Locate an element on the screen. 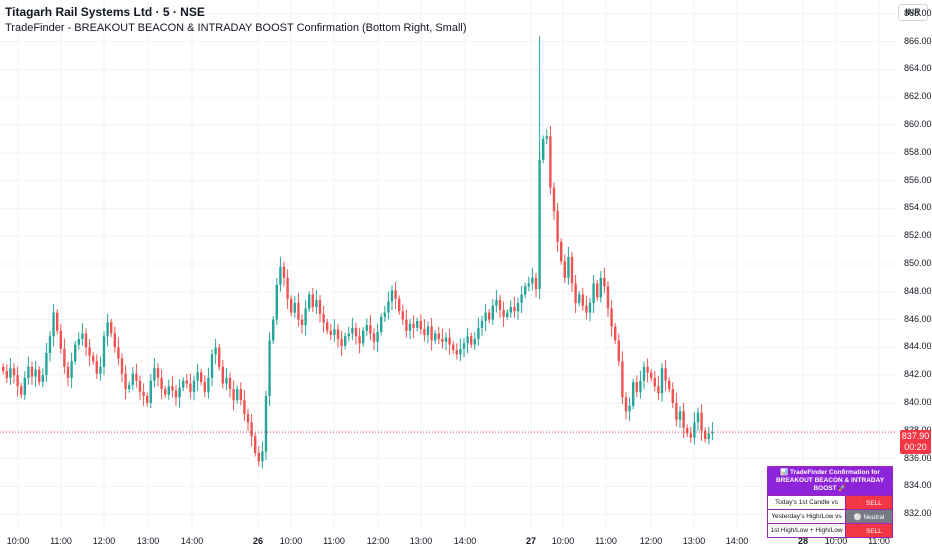 This screenshot has width=932, height=550. currency-button: INR is located at coordinates (913, 12).